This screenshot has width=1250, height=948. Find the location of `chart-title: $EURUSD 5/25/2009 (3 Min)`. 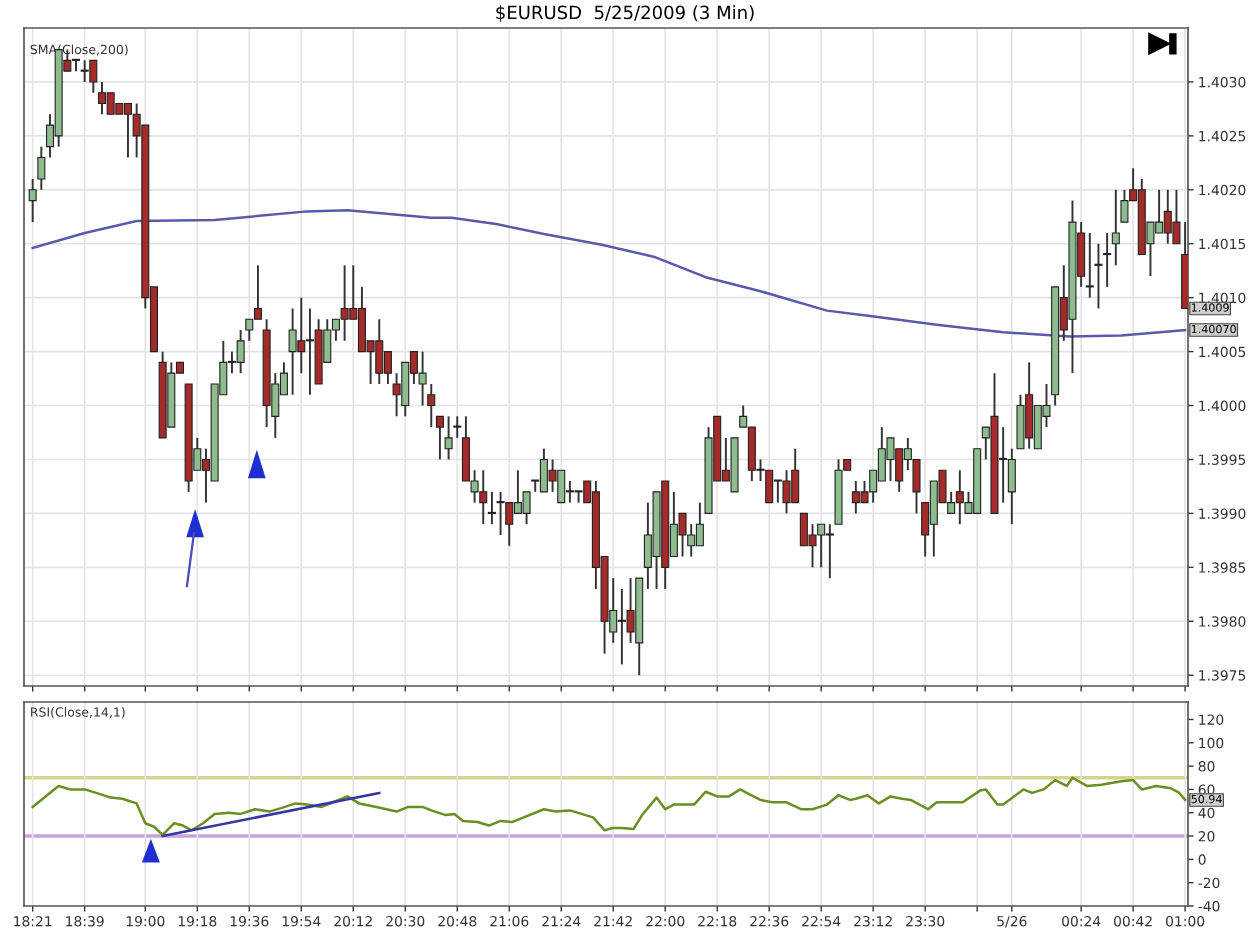

chart-title: $EURUSD 5/25/2009 (3 Min) is located at coordinates (625, 13).